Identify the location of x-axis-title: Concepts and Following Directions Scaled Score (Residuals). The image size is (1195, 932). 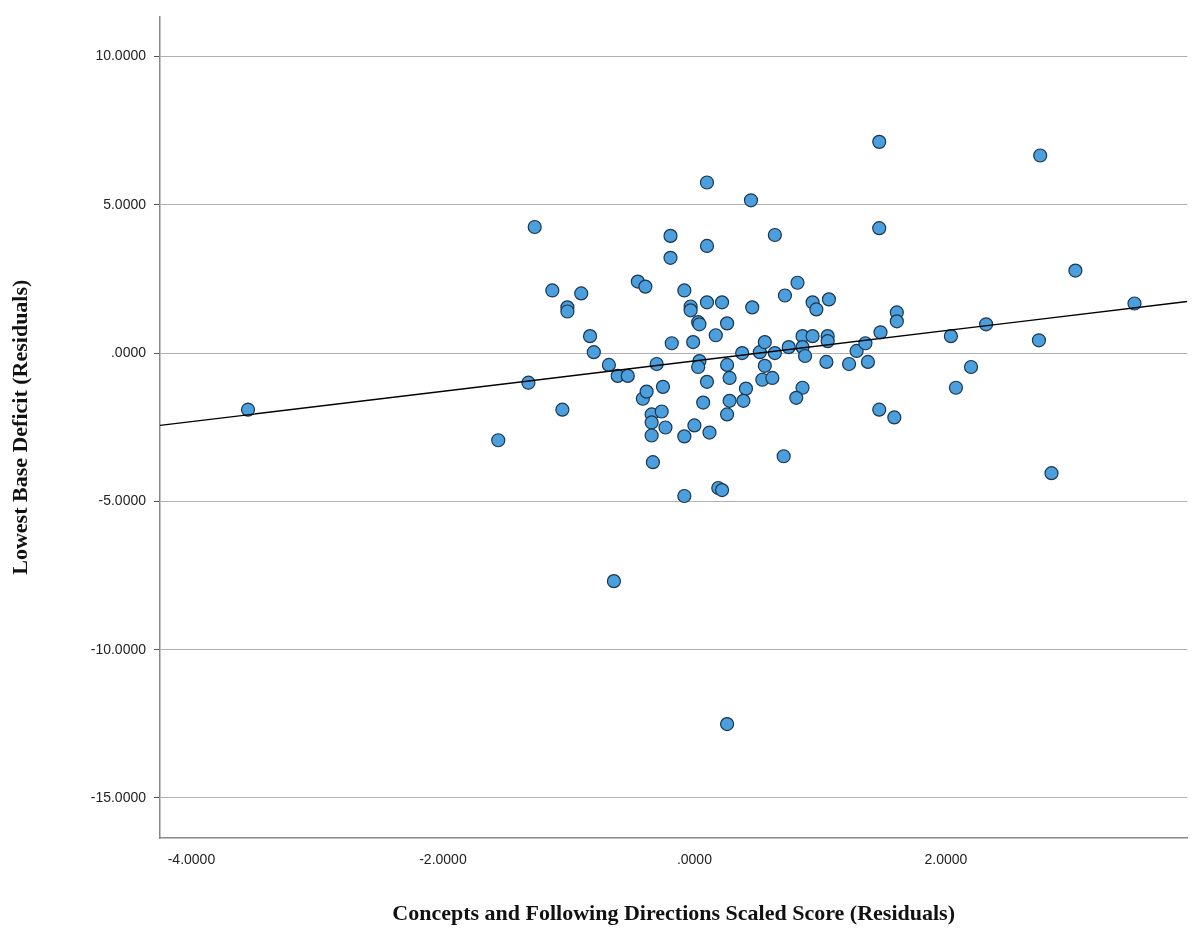
(673, 913).